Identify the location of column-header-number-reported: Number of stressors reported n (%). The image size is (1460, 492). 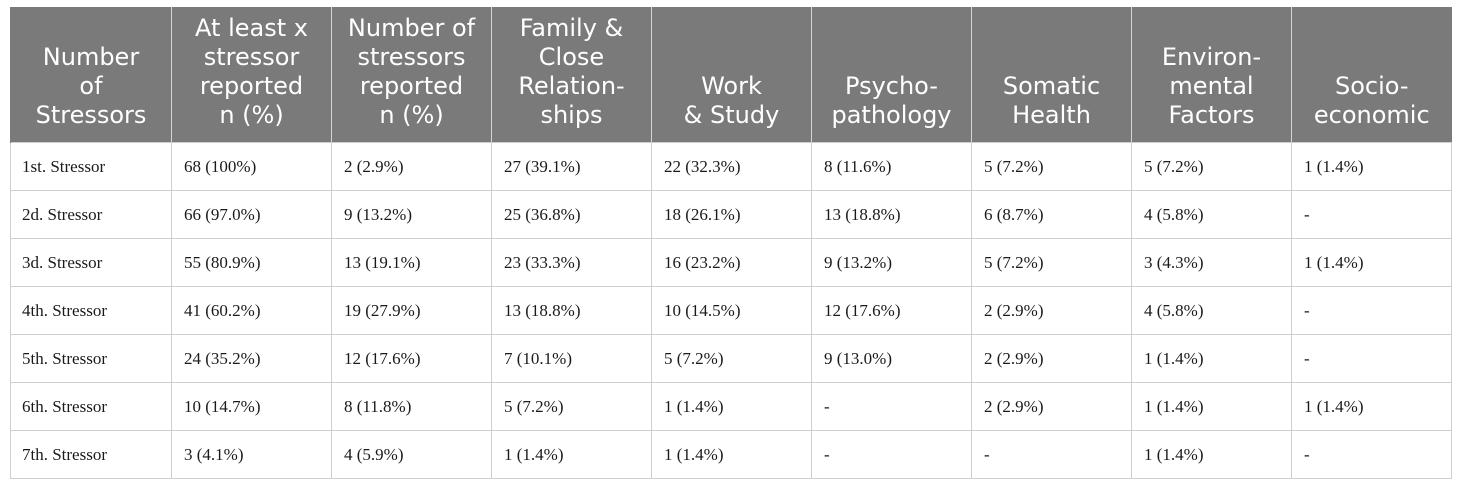
(411, 75).